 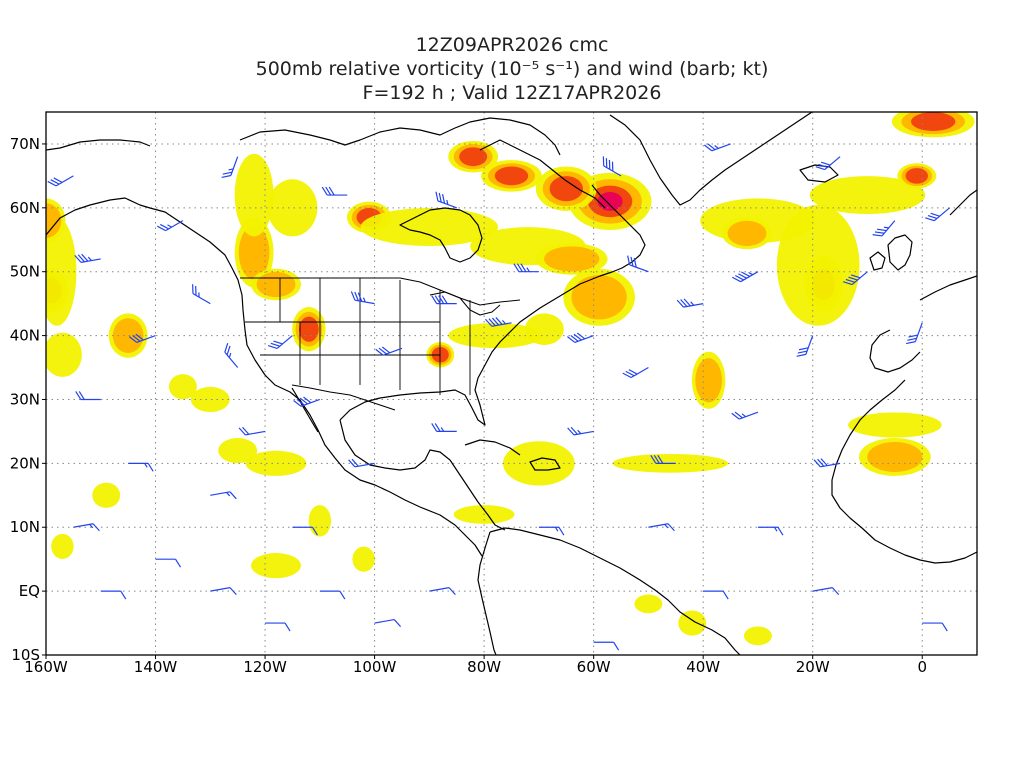 I want to click on lat-label: 10S, so click(x=25, y=655).